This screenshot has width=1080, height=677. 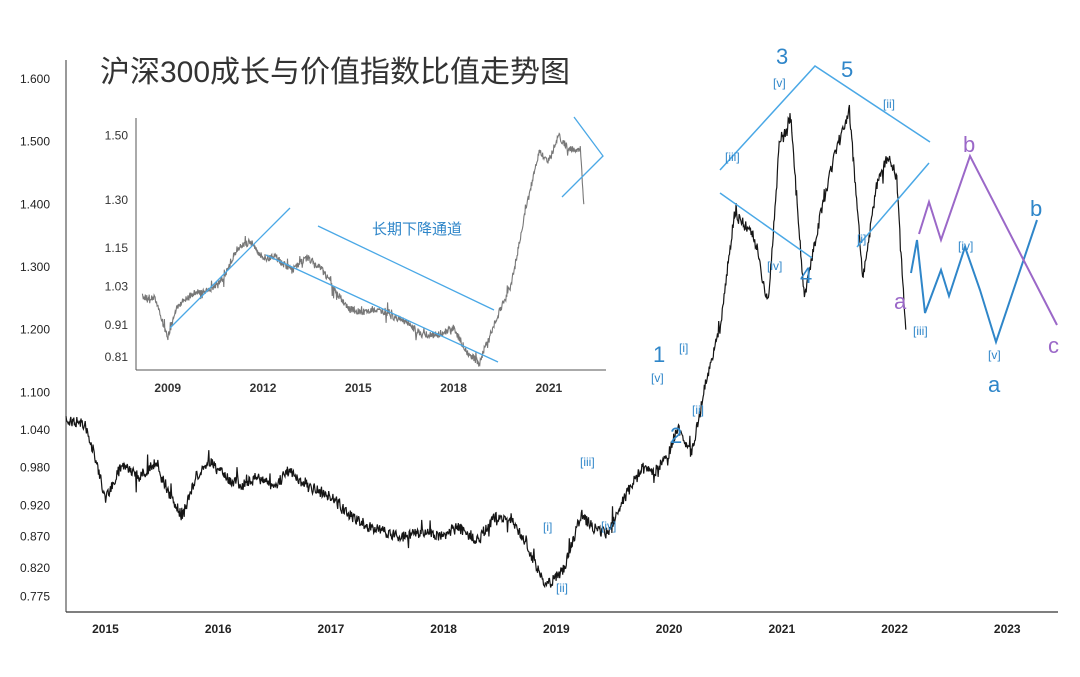 I want to click on main-y-tick-label: 0.870, so click(x=35, y=537).